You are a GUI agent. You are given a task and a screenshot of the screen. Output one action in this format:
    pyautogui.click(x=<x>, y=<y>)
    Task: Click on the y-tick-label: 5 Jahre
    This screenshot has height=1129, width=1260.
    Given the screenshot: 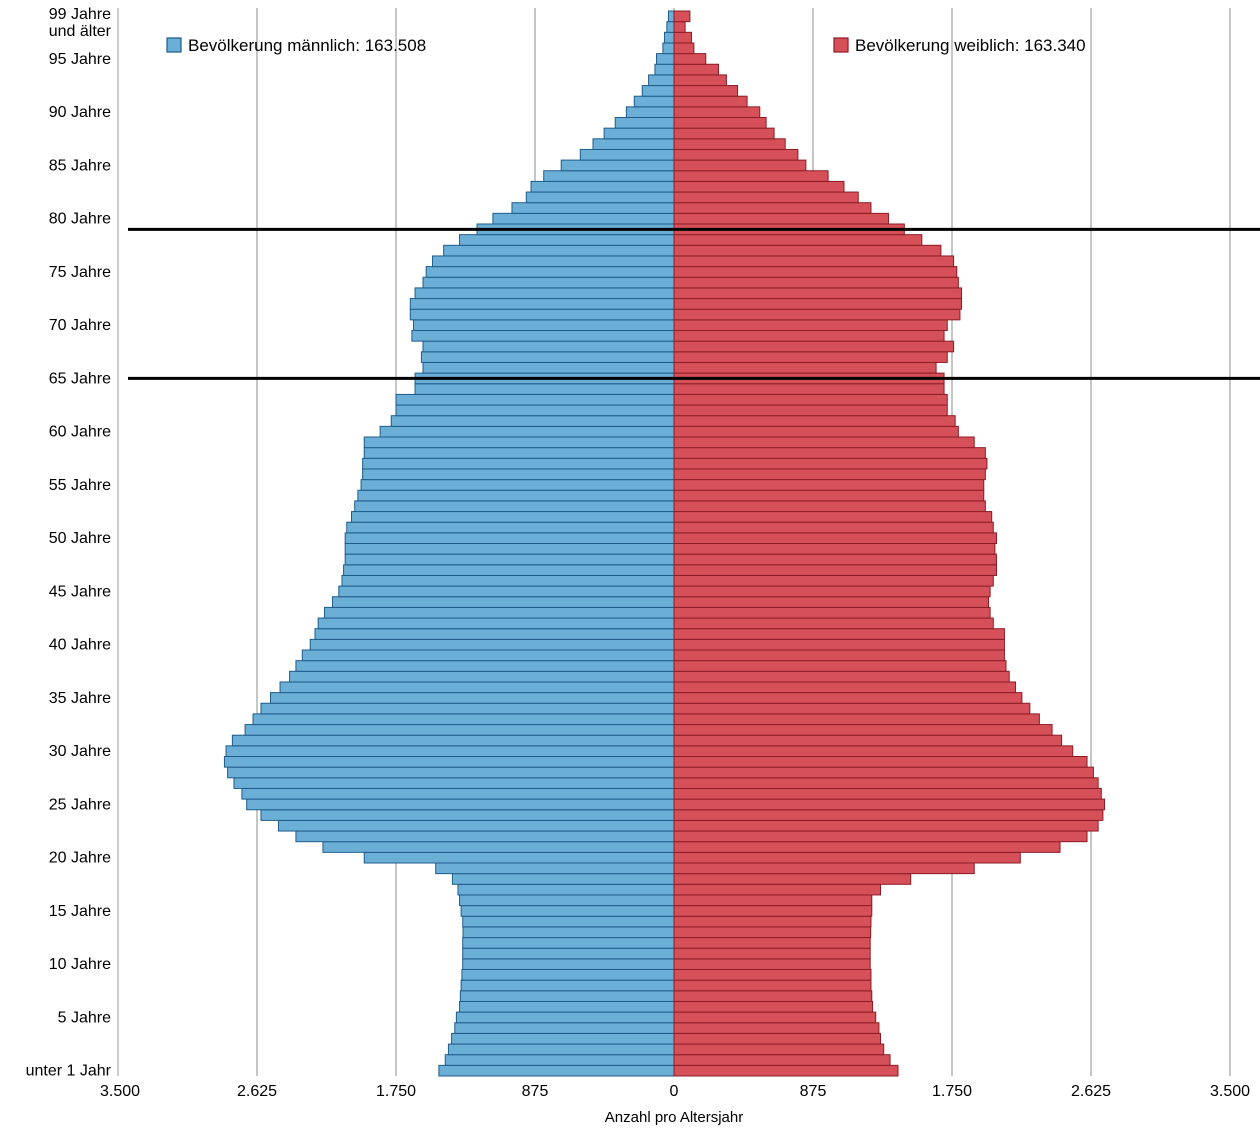 What is the action you would take?
    pyautogui.click(x=84, y=1017)
    